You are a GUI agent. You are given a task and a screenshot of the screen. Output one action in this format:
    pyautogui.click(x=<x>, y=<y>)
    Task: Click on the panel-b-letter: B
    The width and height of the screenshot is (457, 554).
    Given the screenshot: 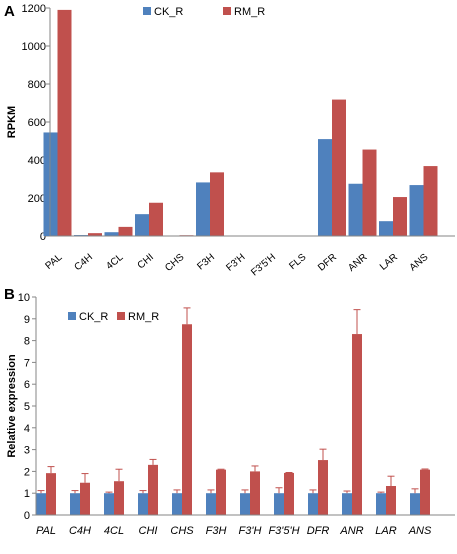 What is the action you would take?
    pyautogui.click(x=9, y=294)
    